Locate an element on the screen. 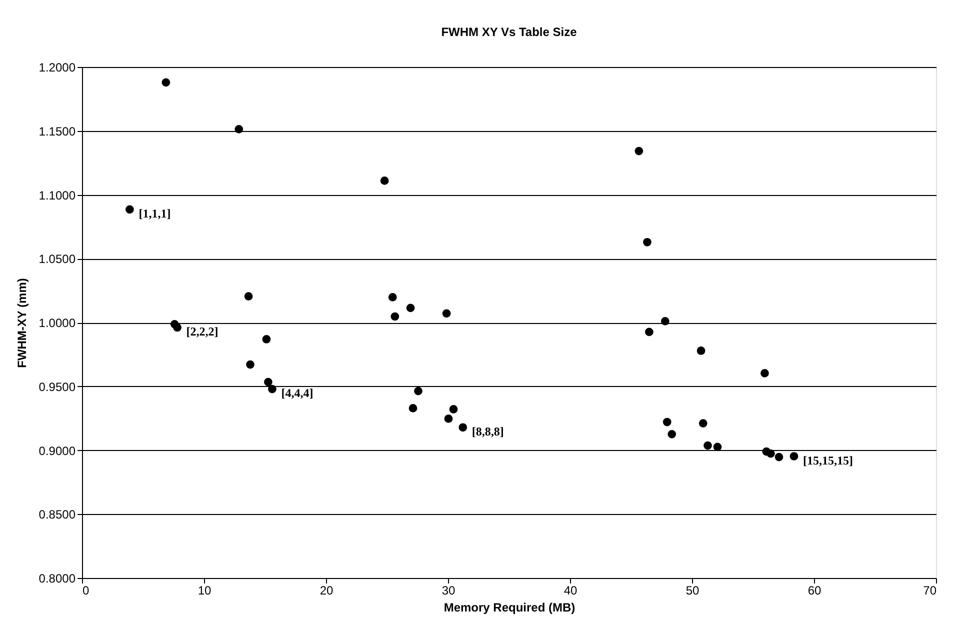 Image resolution: width=956 pixels, height=633 pixels. annotation: [15,15,15] is located at coordinates (827, 460).